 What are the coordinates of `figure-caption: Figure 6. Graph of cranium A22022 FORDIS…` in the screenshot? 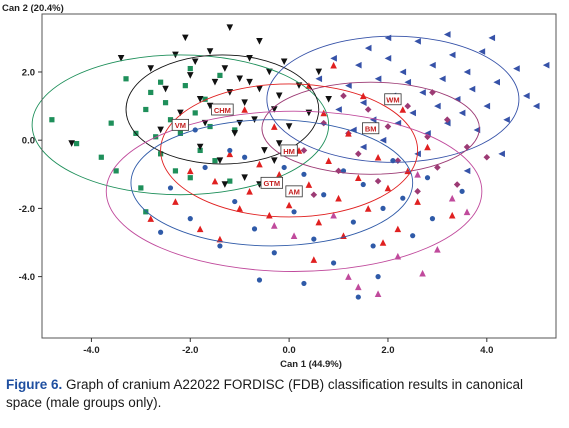 It's located at (284, 394).